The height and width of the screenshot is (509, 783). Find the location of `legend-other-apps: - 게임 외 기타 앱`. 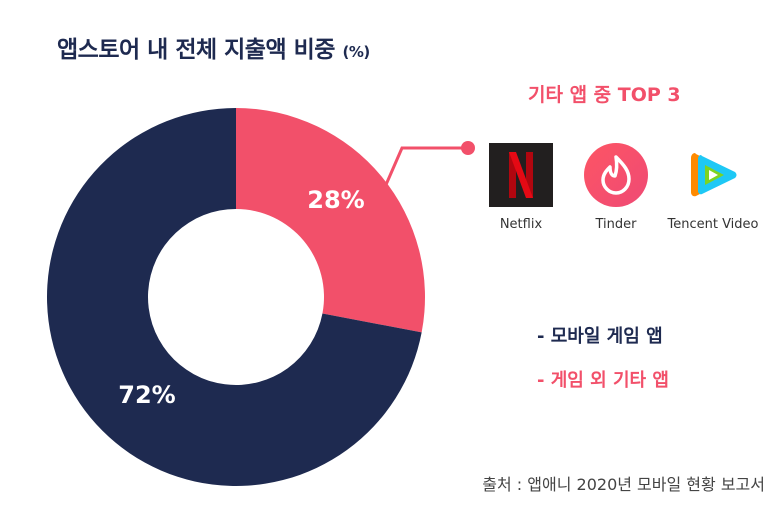

legend-other-apps: - 게임 외 기타 앱 is located at coordinates (603, 380).